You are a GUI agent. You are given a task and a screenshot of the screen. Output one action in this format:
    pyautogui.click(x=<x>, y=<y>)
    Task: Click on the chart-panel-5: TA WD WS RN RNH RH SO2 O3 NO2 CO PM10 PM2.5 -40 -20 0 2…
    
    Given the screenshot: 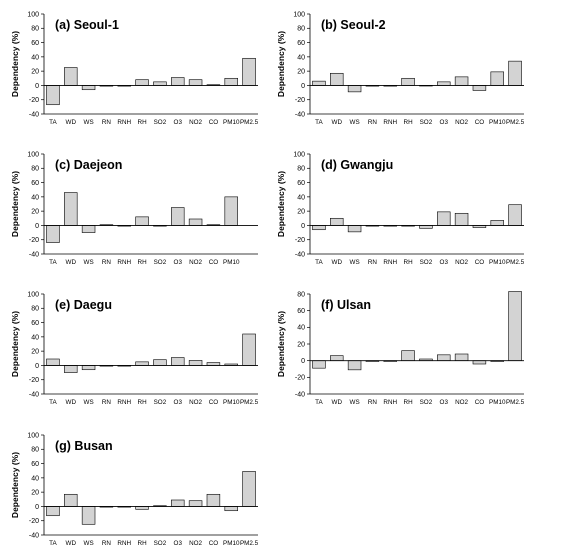 What is the action you would take?
    pyautogui.click(x=134, y=348)
    